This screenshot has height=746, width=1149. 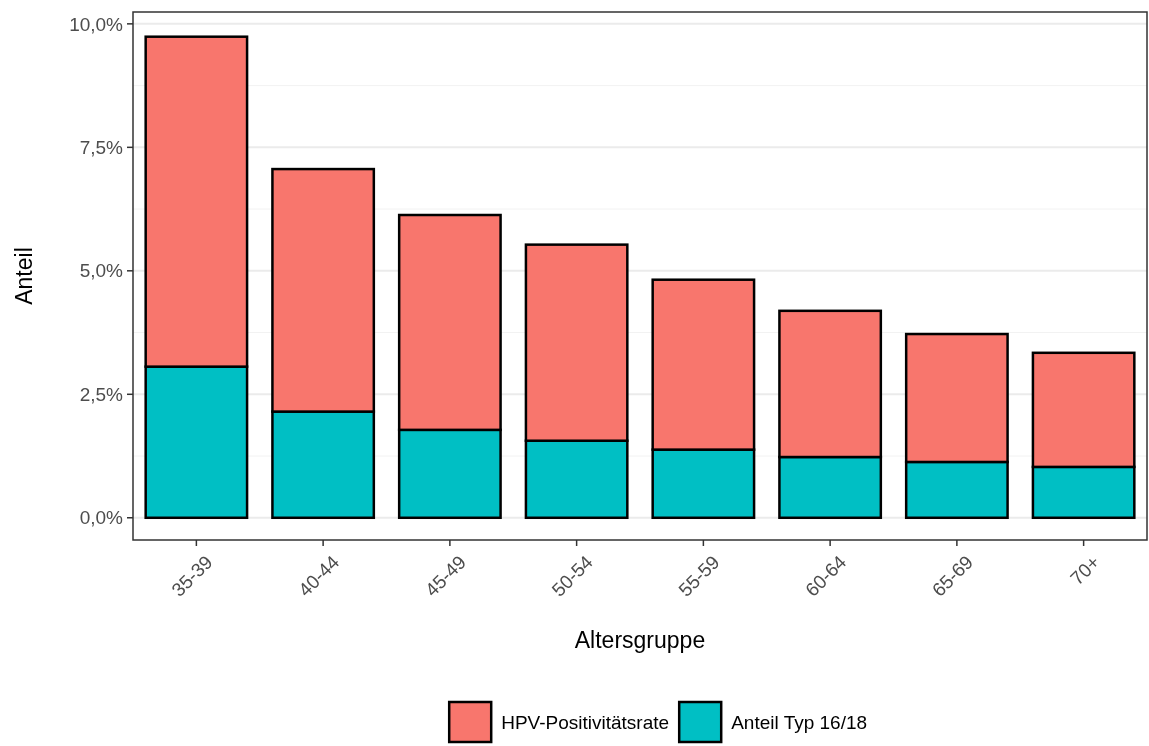 I want to click on y-tick-label: 7,5%, so click(x=101, y=147).